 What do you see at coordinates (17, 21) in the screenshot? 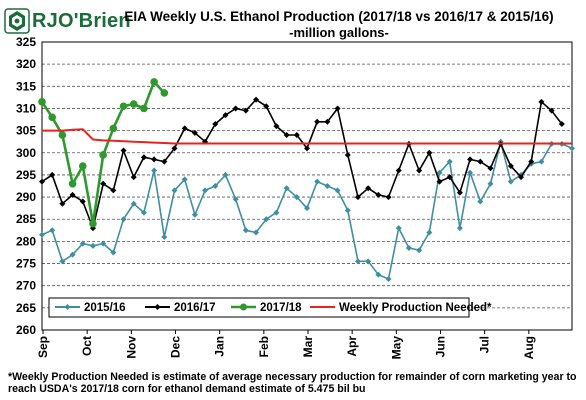
I see `rjo-logo-icon` at bounding box center [17, 21].